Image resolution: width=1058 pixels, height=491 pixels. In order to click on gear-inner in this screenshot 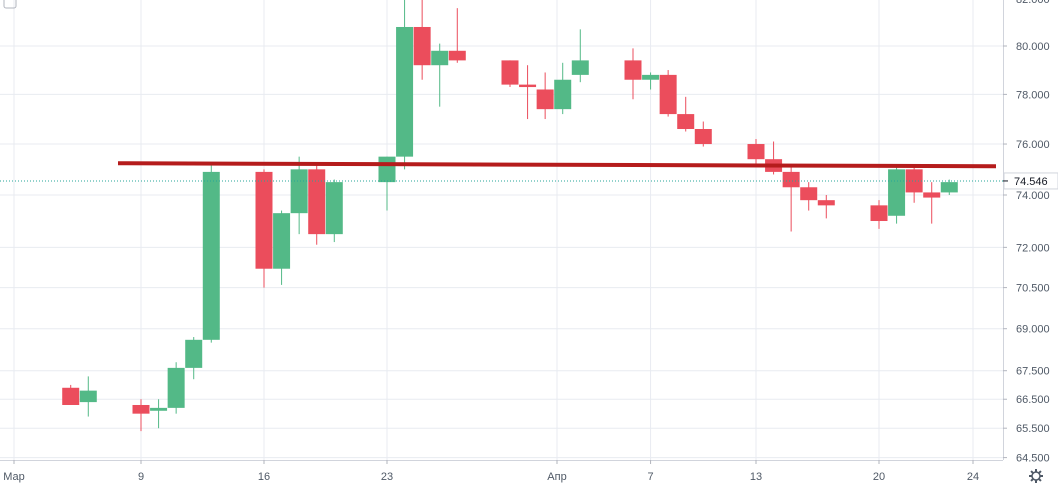, I will do `click(1036, 476)`.